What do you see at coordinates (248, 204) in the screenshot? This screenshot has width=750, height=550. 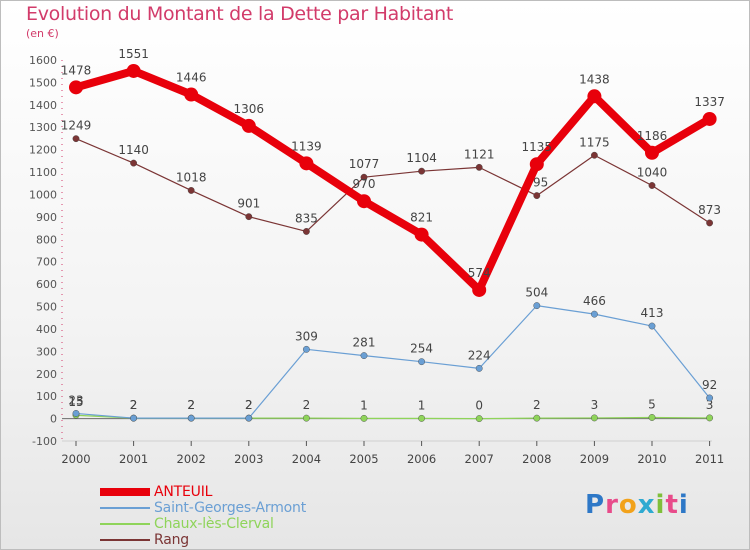 I see `data-label: 901` at bounding box center [248, 204].